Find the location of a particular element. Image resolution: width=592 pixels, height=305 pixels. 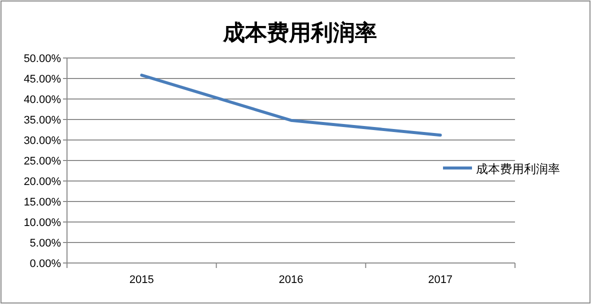

y-tick-label: 25.00% is located at coordinates (43, 162).